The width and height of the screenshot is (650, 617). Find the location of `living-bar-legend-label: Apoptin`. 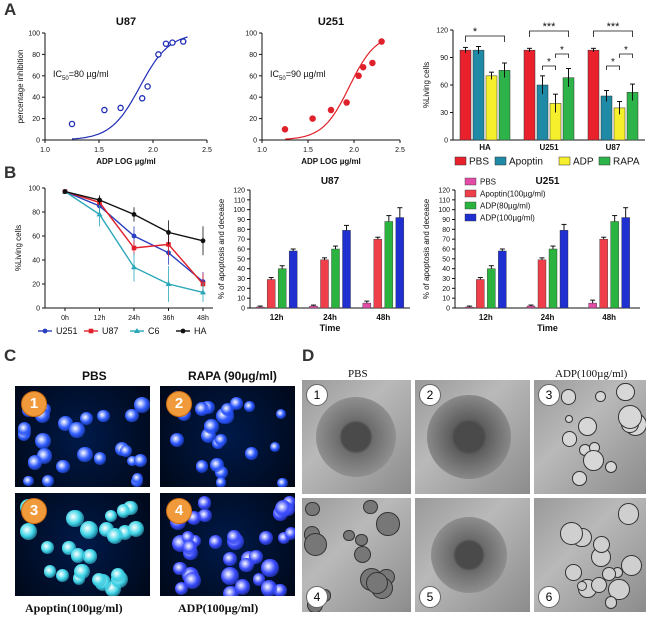

living-bar-legend-label: Apoptin is located at coordinates (526, 162).